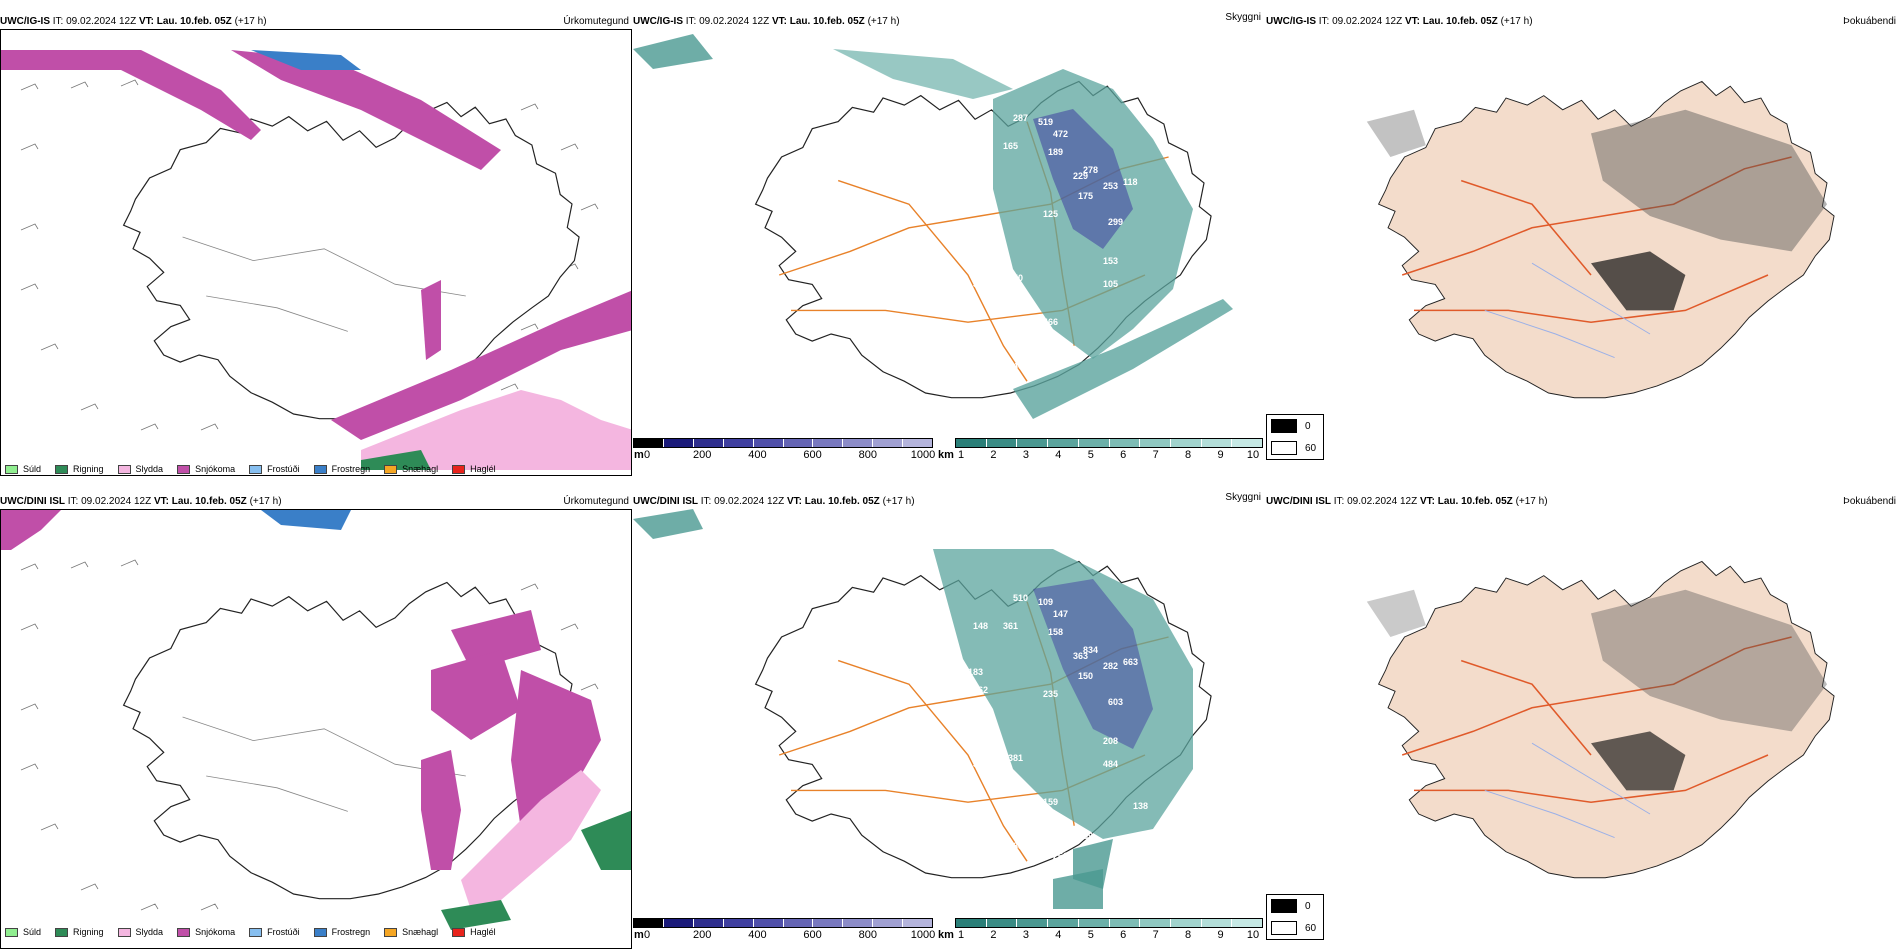  I want to click on colorbar-tick-label: 1, so click(961, 935).